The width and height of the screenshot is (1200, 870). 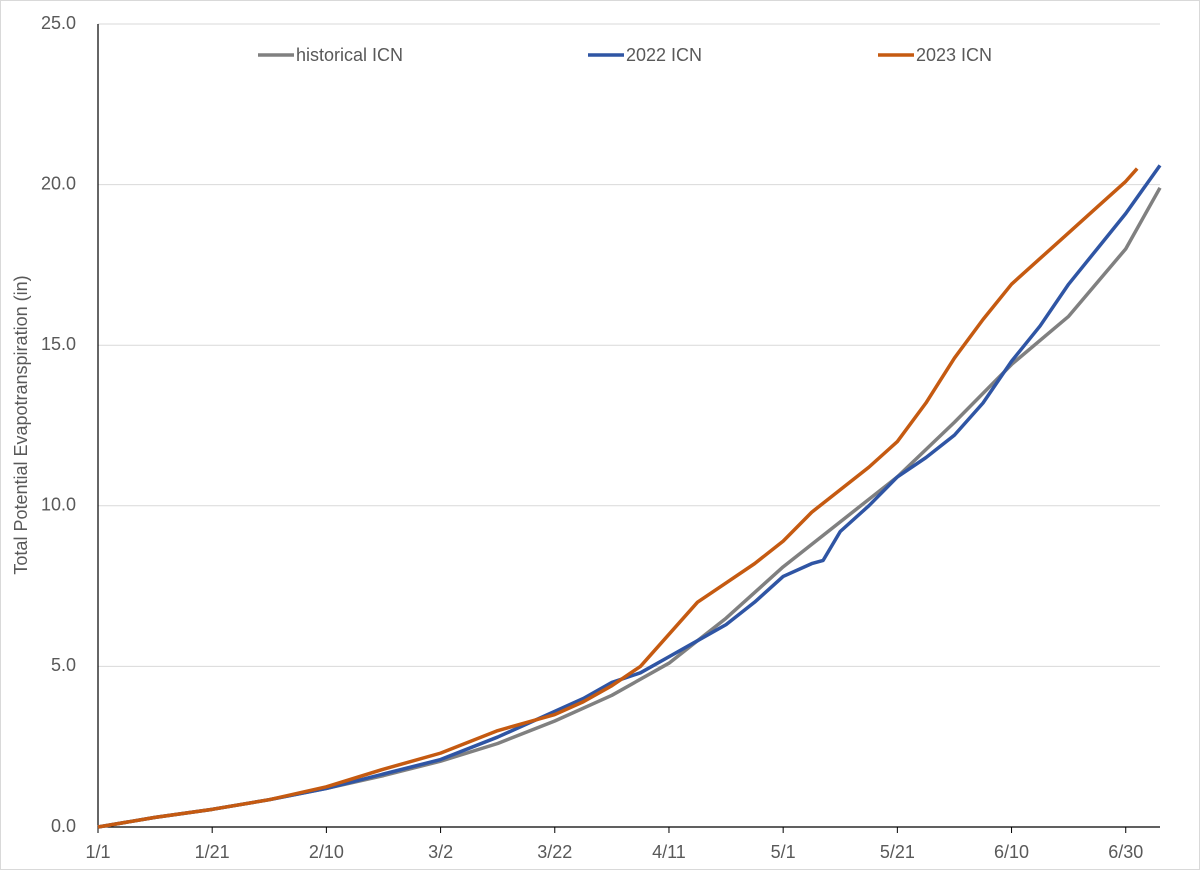 I want to click on y-tick-label: 20.0, so click(x=58, y=183).